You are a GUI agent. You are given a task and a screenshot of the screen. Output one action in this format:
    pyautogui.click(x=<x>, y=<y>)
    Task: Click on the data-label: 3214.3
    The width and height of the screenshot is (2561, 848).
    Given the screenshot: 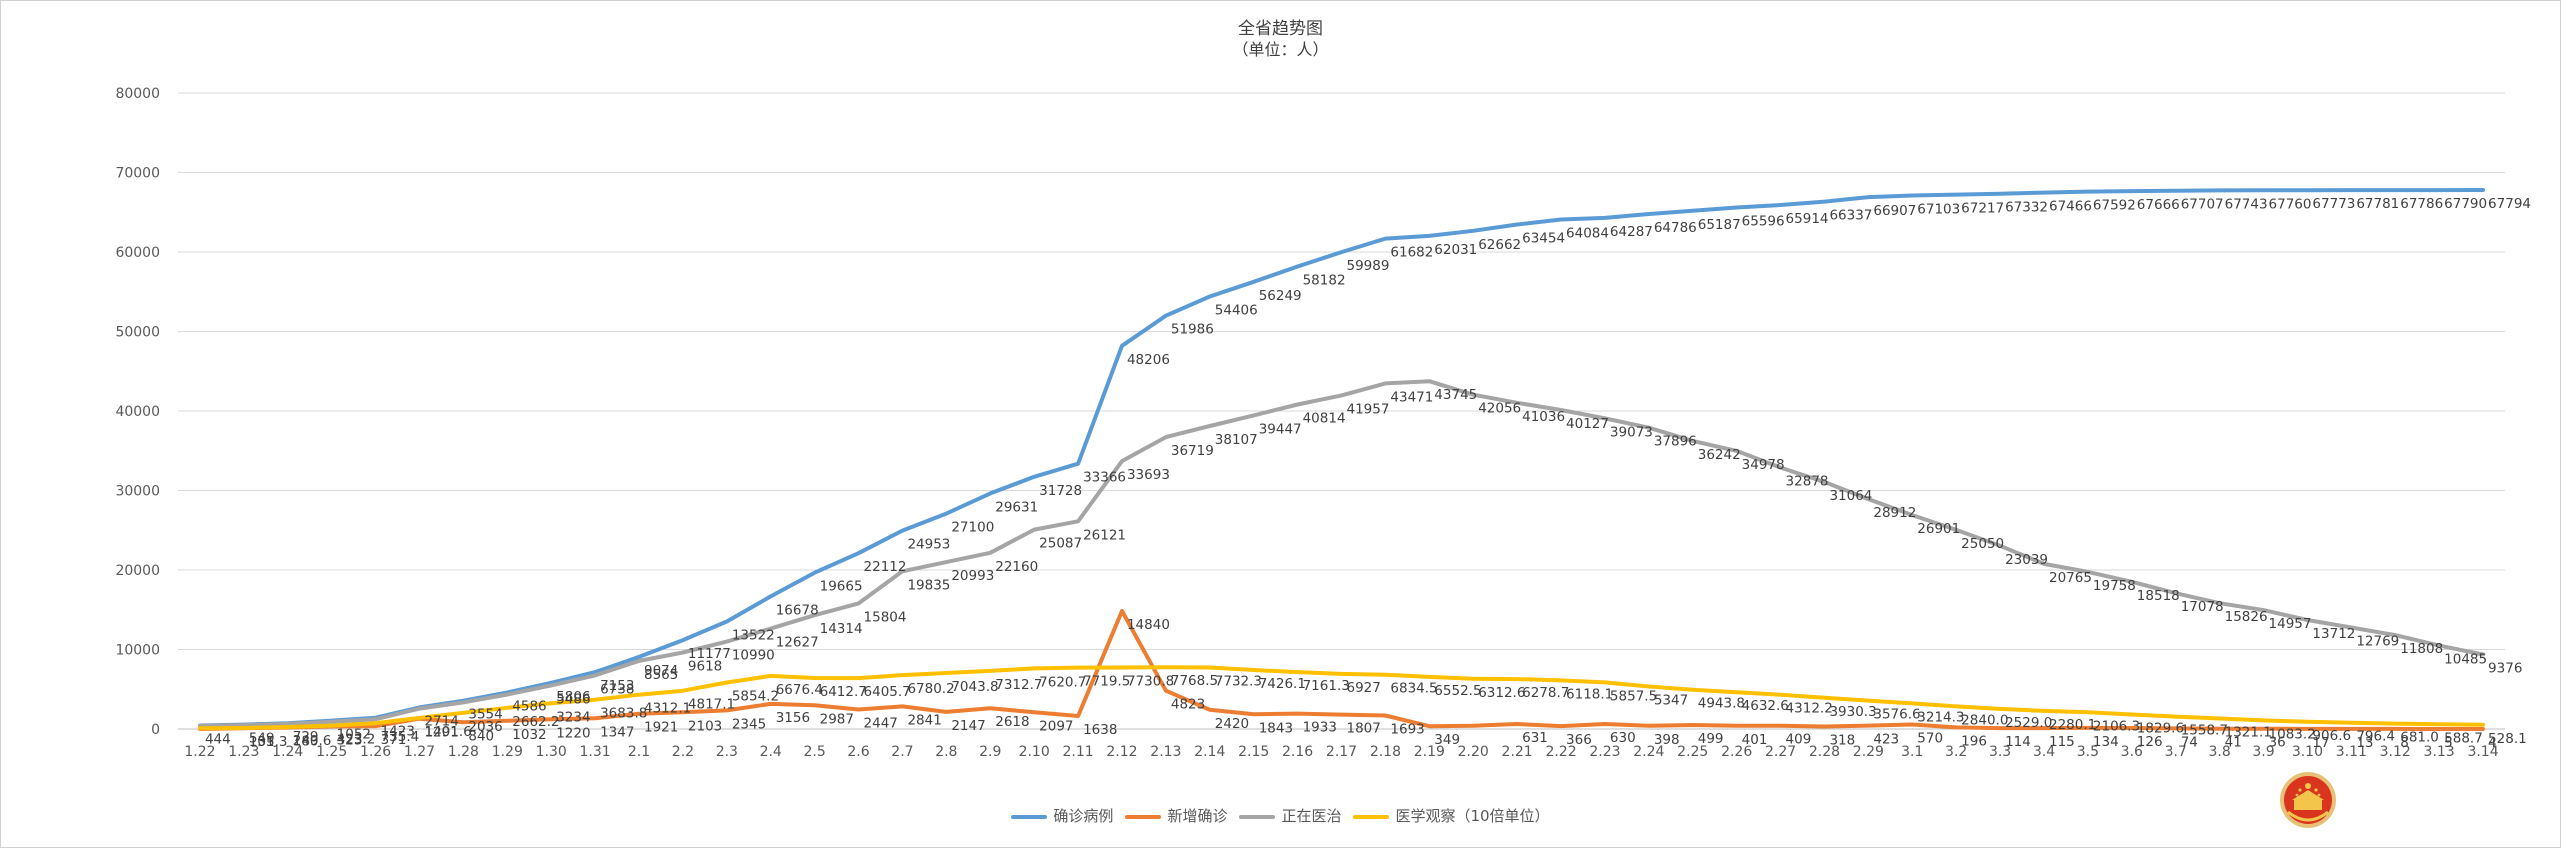 What is the action you would take?
    pyautogui.click(x=1940, y=717)
    